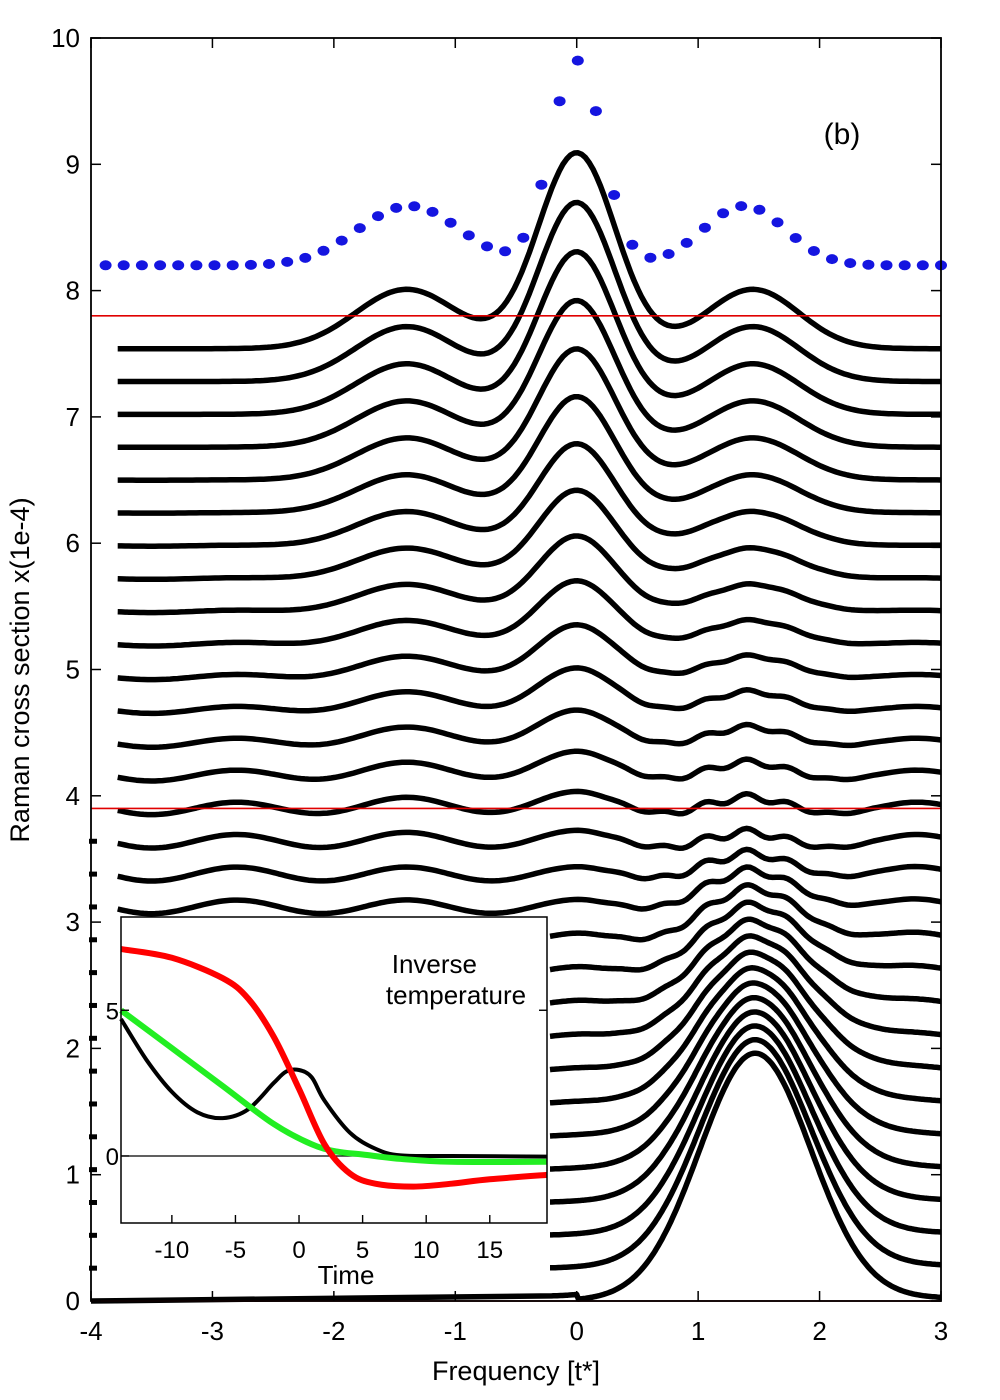 This screenshot has width=1000, height=1400. I want to click on inset-x-tick-label: 15, so click(489, 1250).